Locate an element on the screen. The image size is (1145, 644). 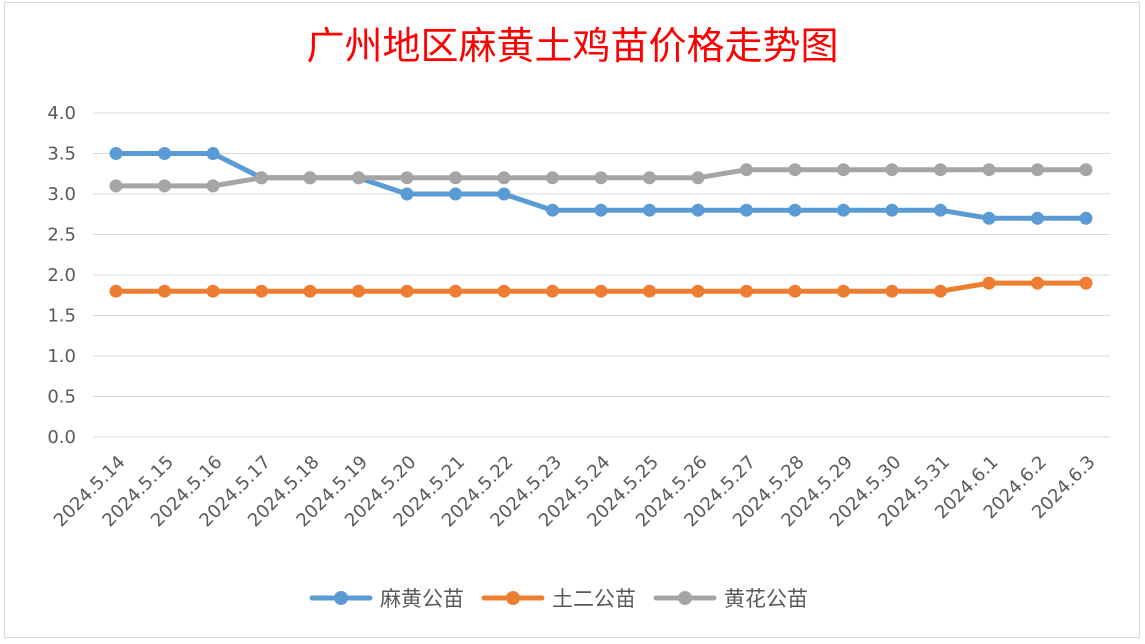
y-tick-label: 3.5 is located at coordinates (61, 154).